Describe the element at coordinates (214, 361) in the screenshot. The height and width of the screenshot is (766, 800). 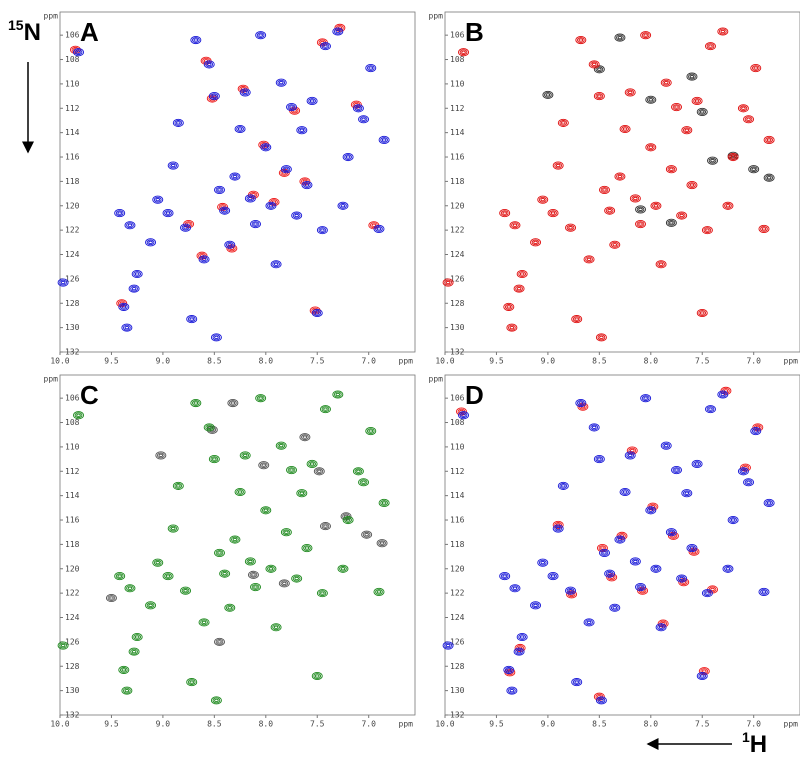
I see `x-tick-label: 8.5` at that location.